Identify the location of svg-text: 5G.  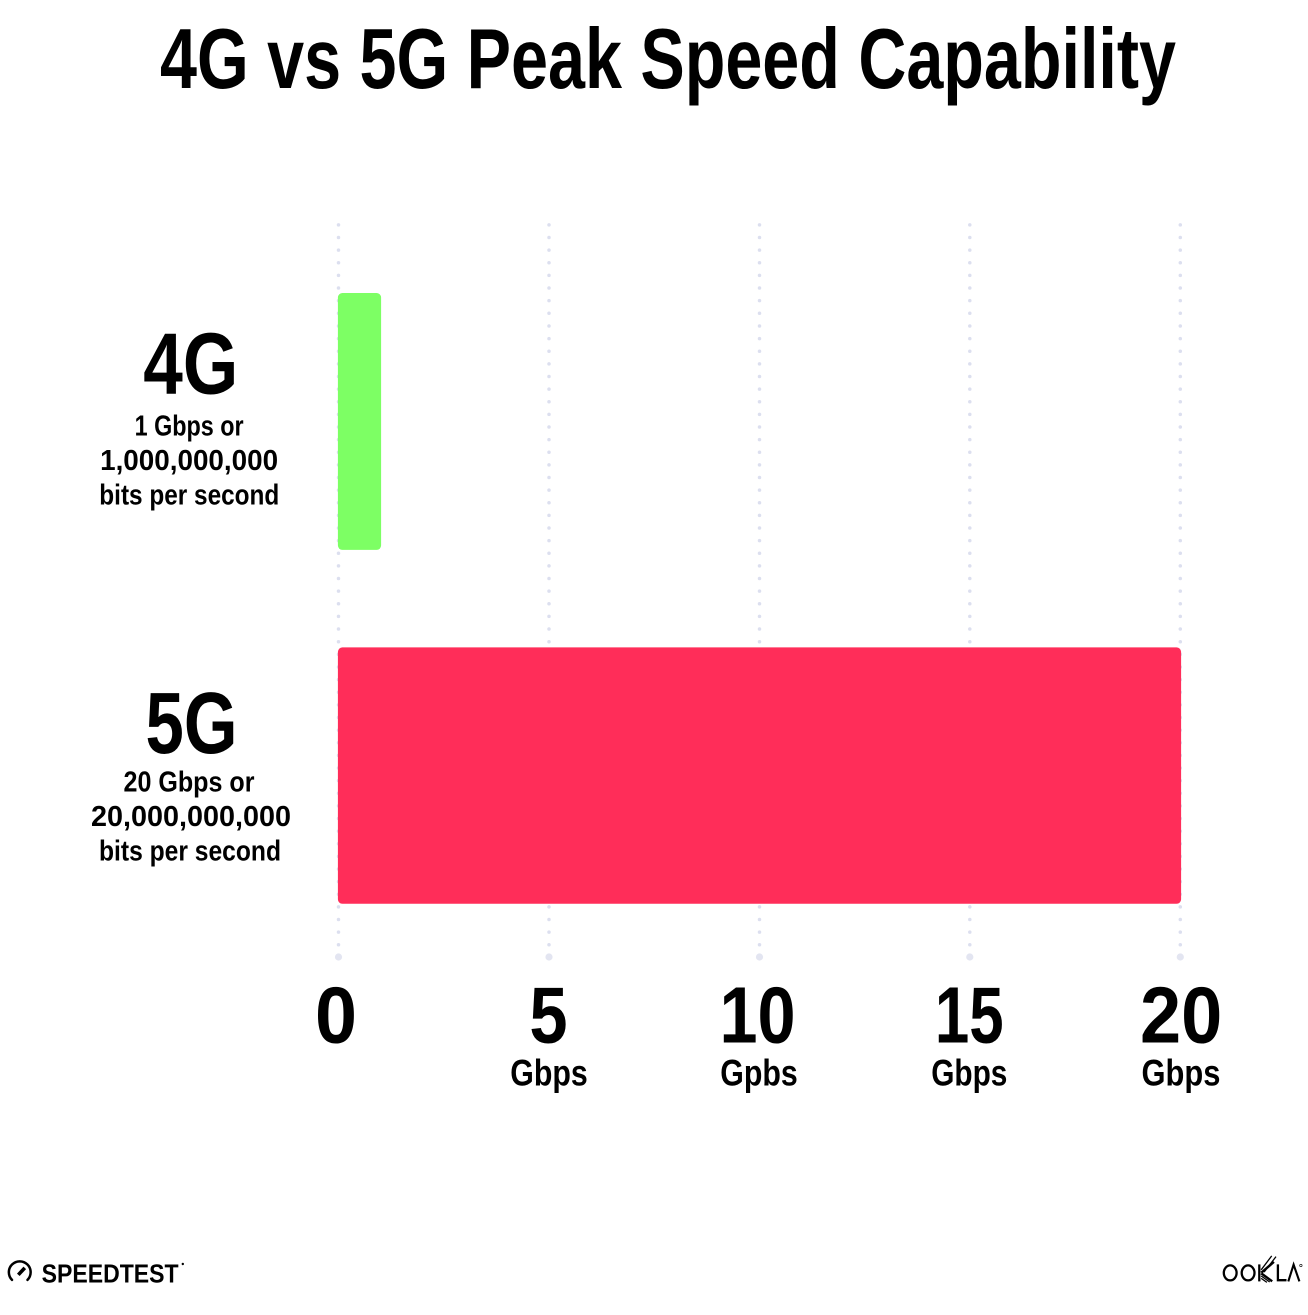
(192, 723).